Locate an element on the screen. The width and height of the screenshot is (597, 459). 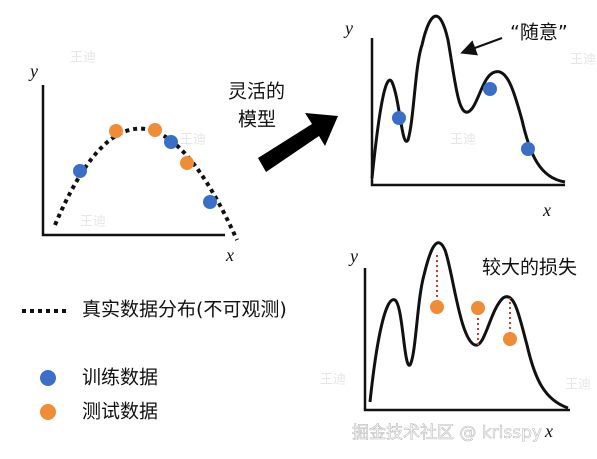
arrow-label: 灵活的 is located at coordinates (256, 92).